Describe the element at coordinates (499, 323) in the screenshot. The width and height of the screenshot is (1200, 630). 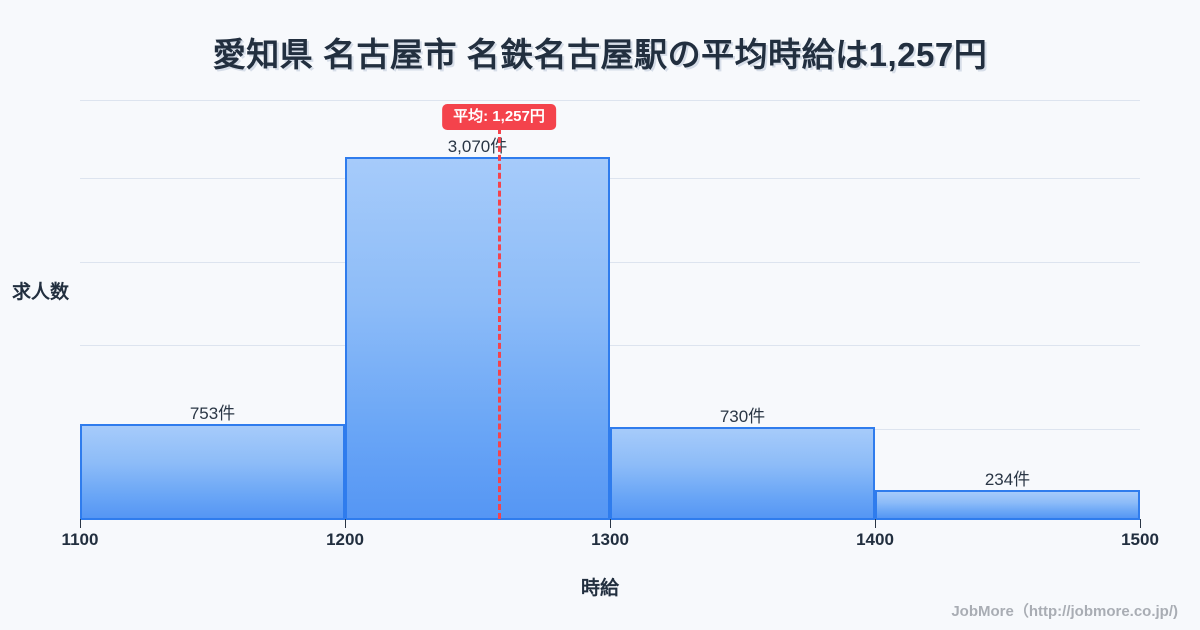
I see `average-line` at that location.